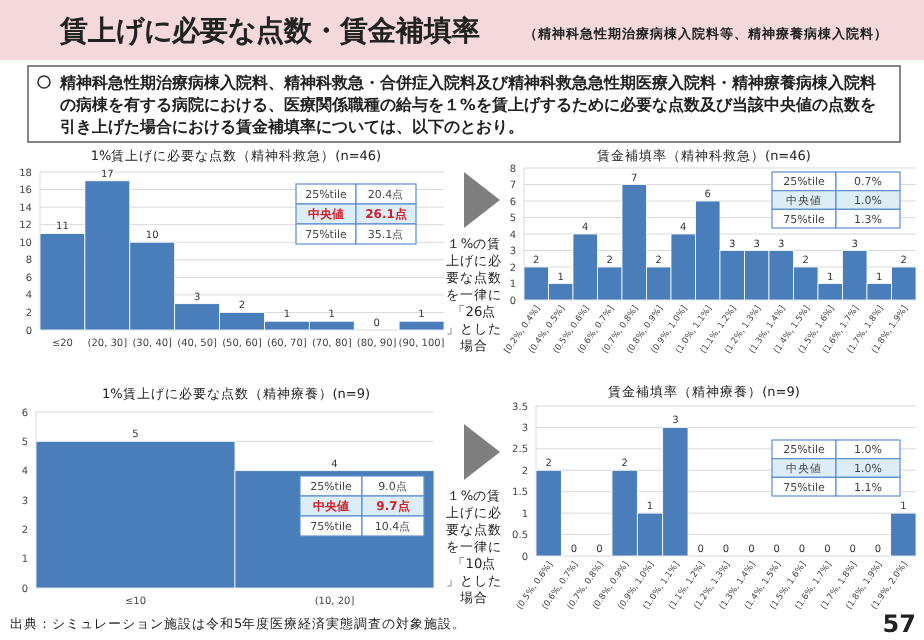 The image size is (924, 640). What do you see at coordinates (269, 31) in the screenshot?
I see `text: 賃上げに必要な点数・賃金補填率` at bounding box center [269, 31].